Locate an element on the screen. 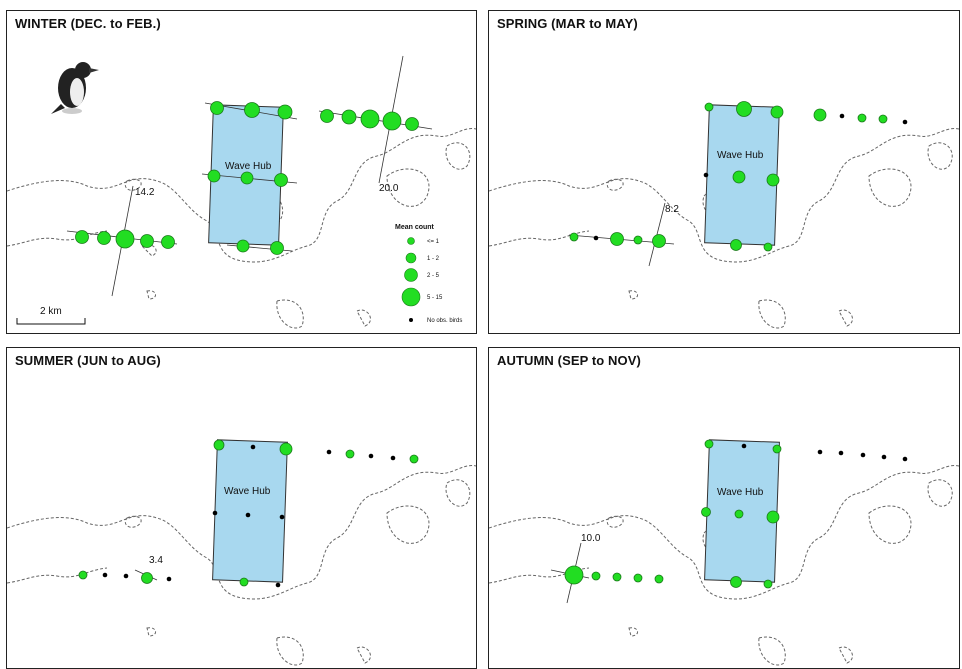 Image resolution: width=962 pixels, height=669 pixels. annotation-value: 20.0 is located at coordinates (389, 188).